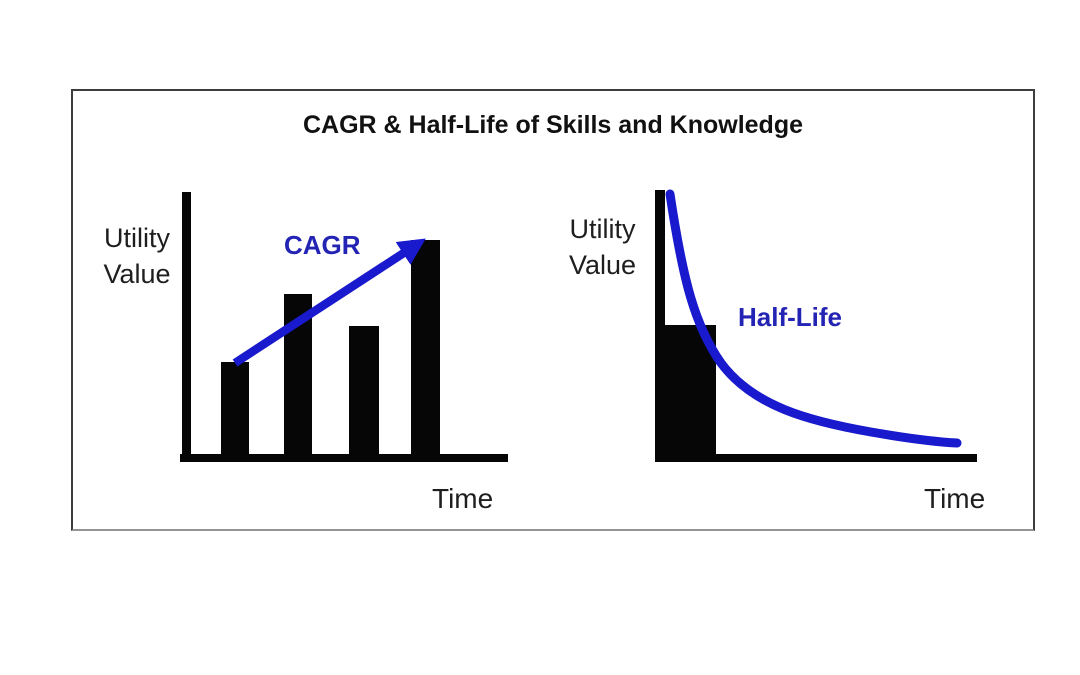 The height and width of the screenshot is (675, 1080). I want to click on left-y-axis, so click(186, 327).